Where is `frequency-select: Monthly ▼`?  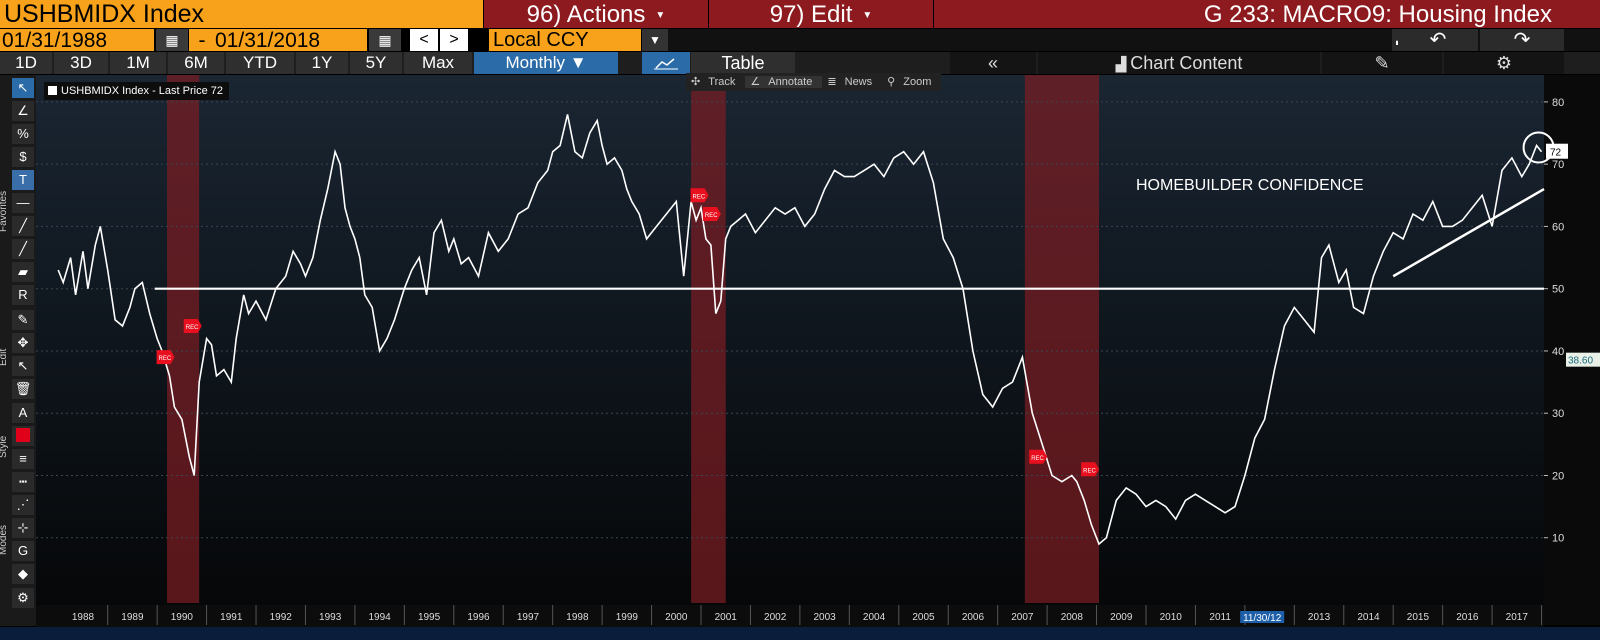 frequency-select: Monthly ▼ is located at coordinates (546, 63).